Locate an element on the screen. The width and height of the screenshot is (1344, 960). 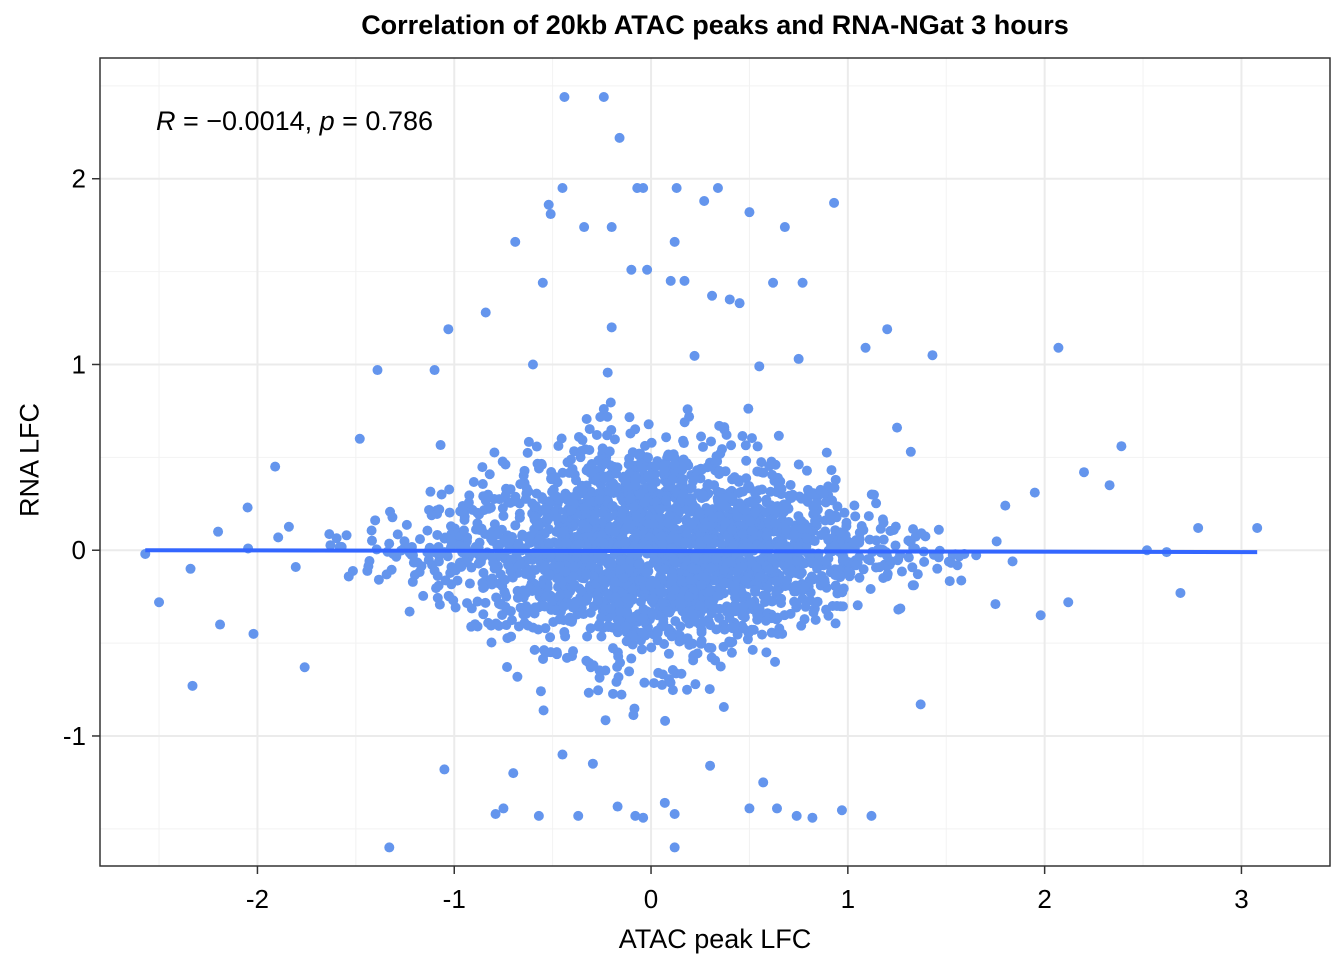
x-tick-label: -1 is located at coordinates (454, 899).